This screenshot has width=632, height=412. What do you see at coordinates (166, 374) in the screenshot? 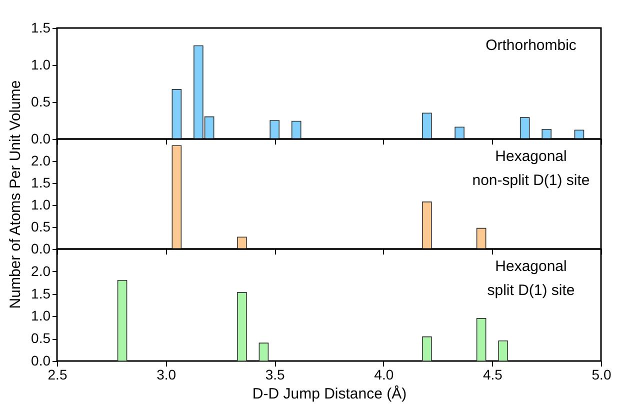
I see `x-tick-label: 3.0` at bounding box center [166, 374].